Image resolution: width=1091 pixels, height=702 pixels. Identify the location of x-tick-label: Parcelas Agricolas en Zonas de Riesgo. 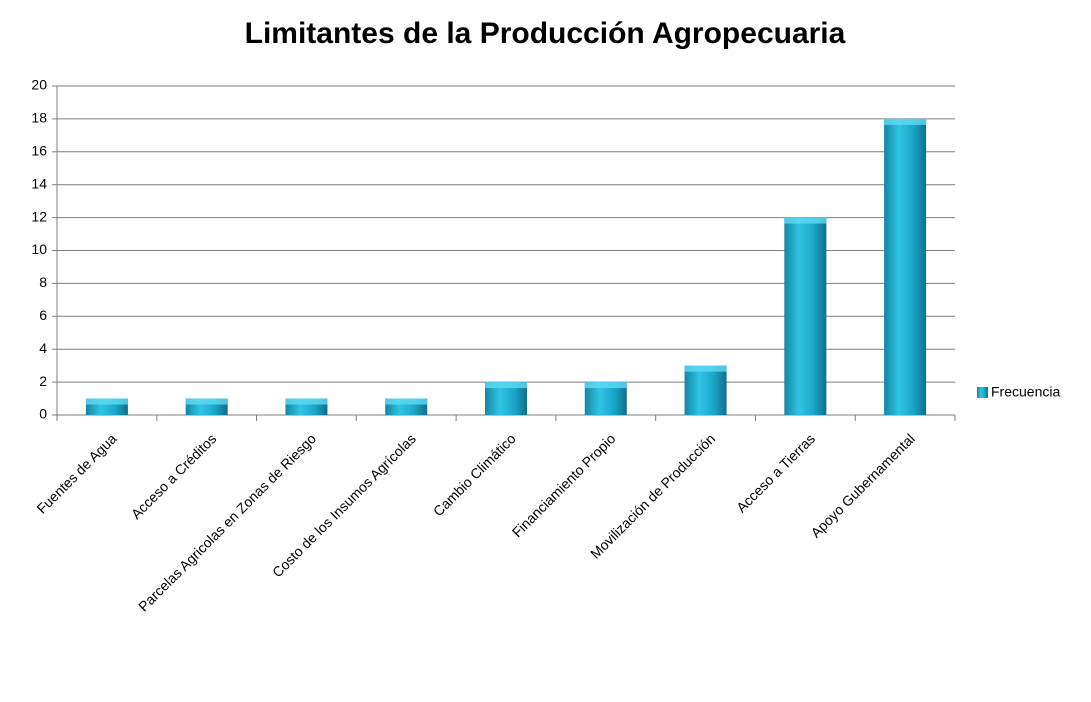
(227, 522).